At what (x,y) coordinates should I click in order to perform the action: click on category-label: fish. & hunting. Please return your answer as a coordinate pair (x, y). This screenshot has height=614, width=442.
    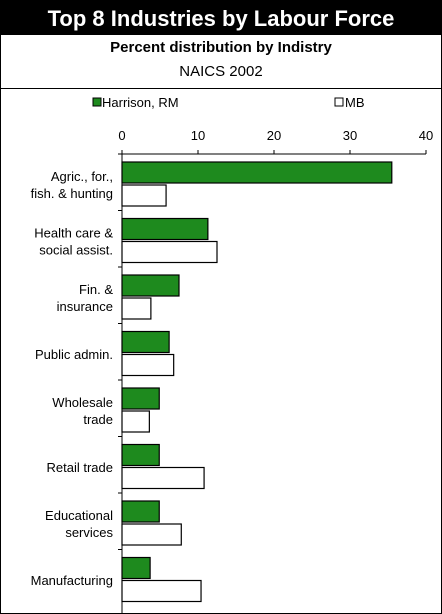
    Looking at the image, I should click on (72, 193).